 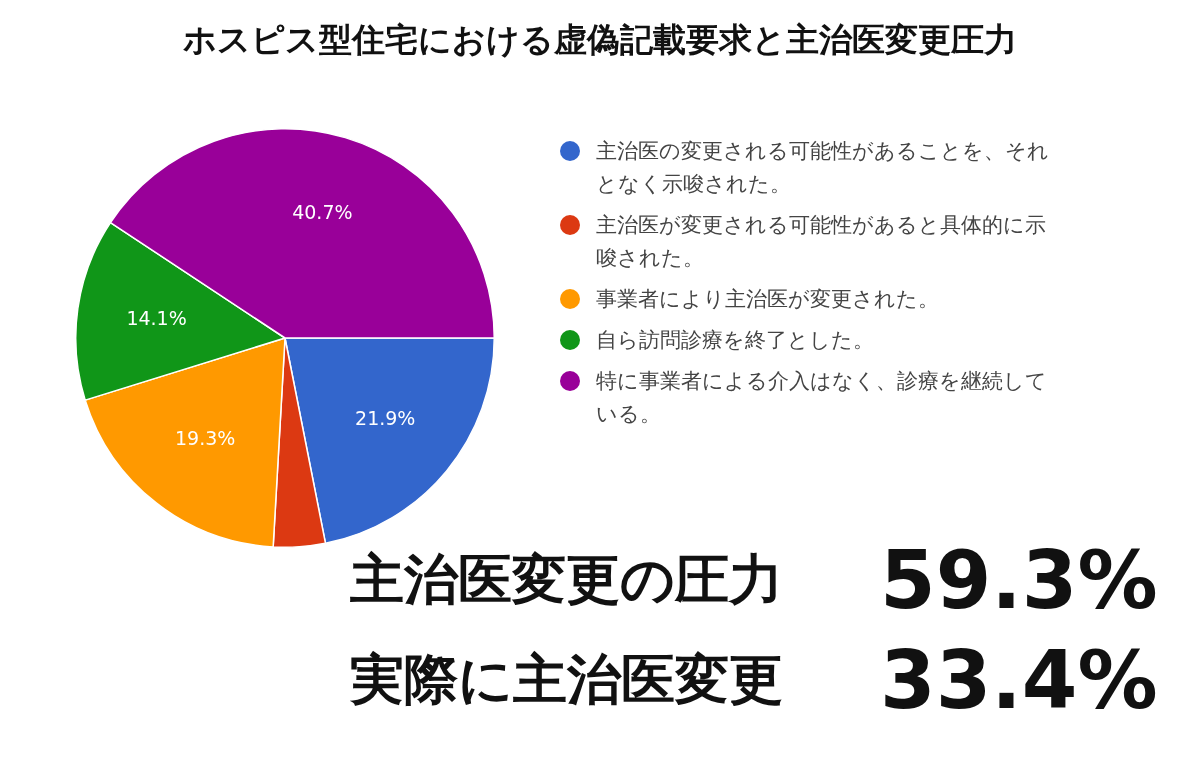 What do you see at coordinates (1019, 580) in the screenshot?
I see `text: 59.3%` at bounding box center [1019, 580].